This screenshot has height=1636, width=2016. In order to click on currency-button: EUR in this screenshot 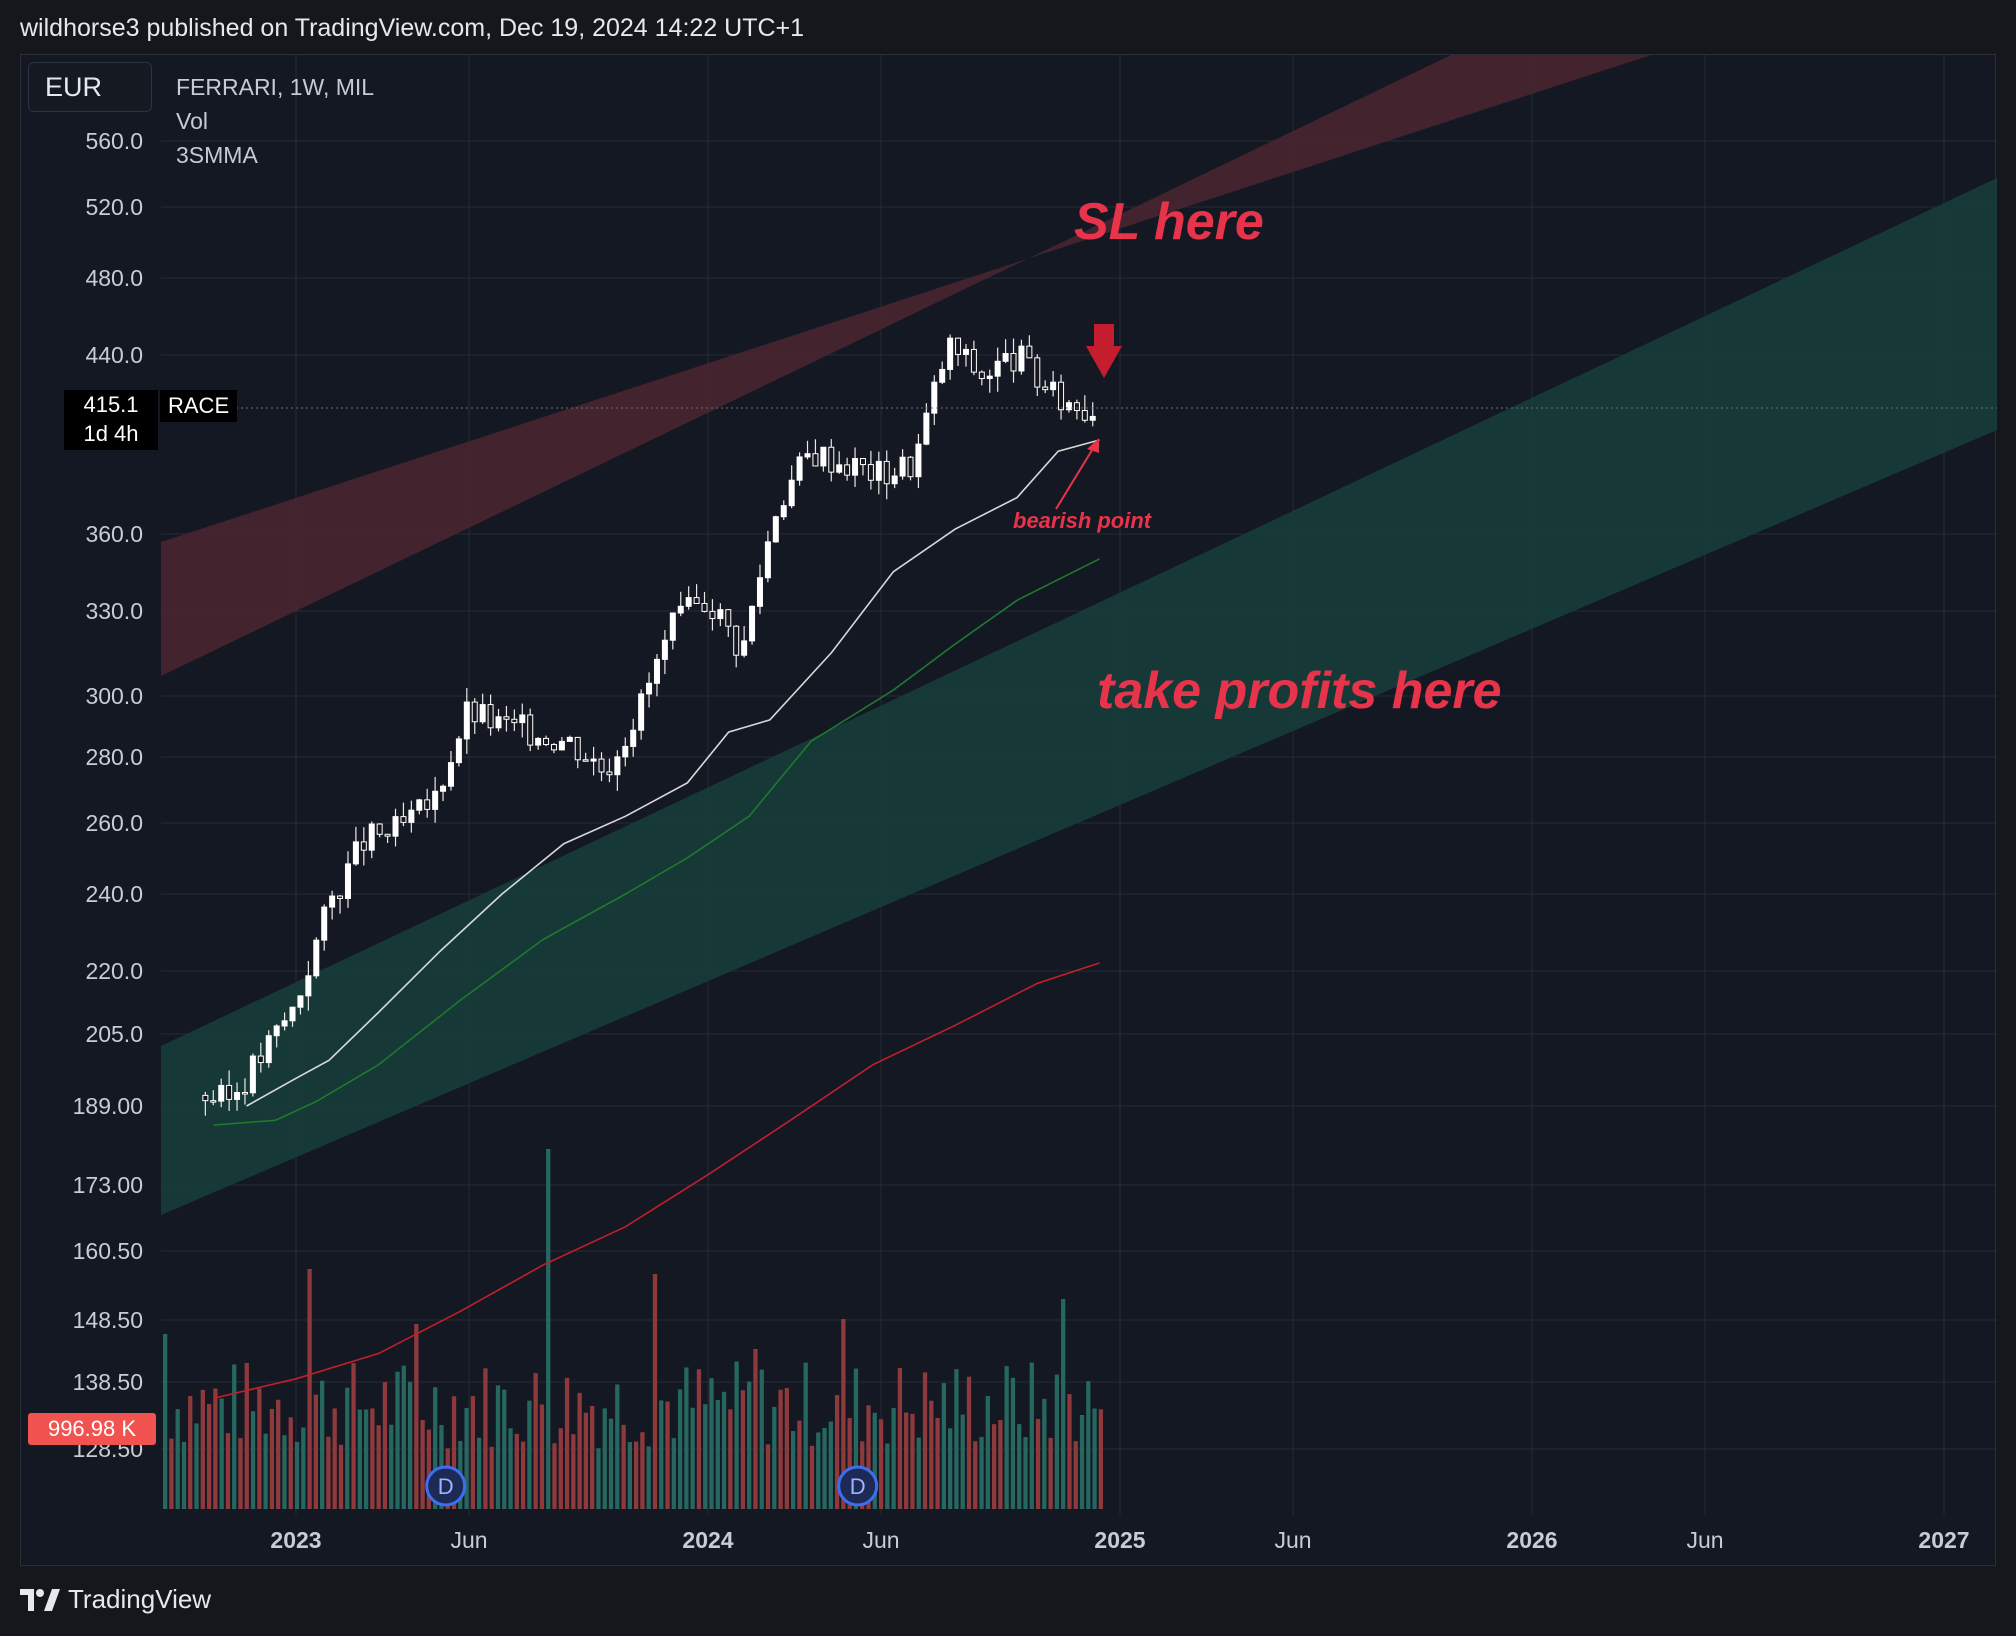, I will do `click(90, 87)`.